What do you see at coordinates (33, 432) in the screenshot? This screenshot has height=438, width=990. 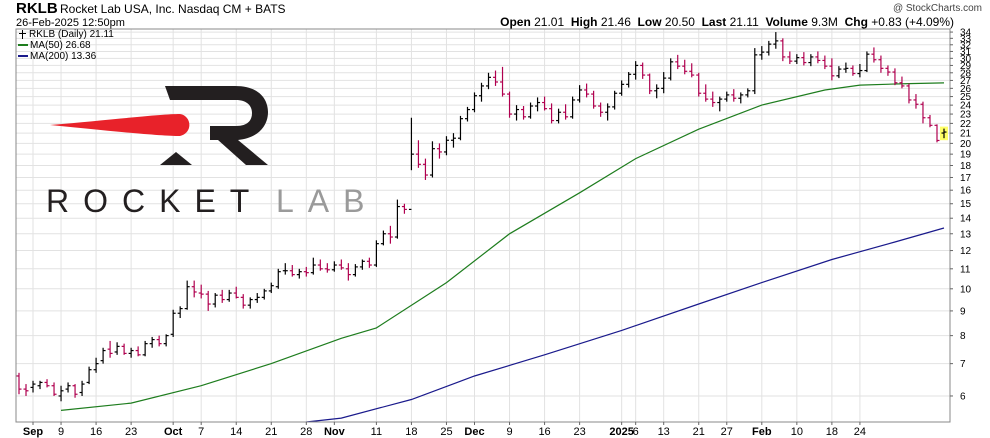 I see `x-tick-label: Sep` at bounding box center [33, 432].